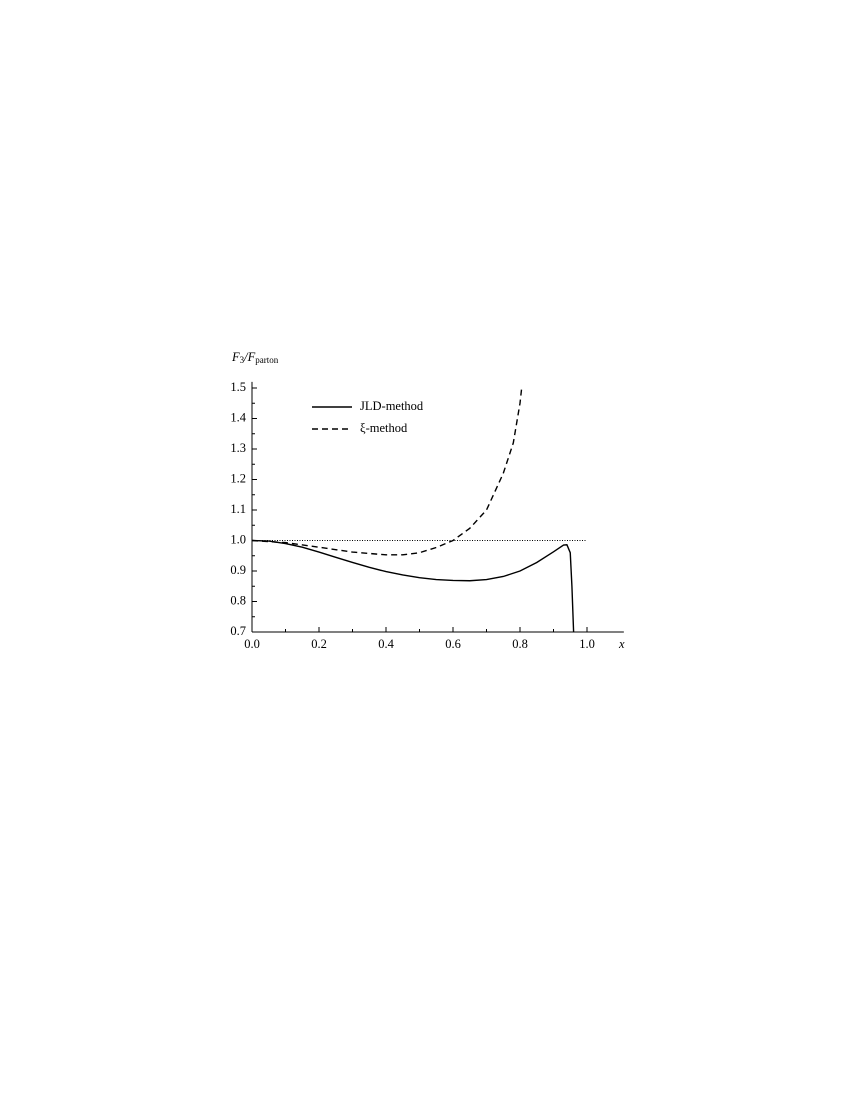 The image size is (850, 1100). Describe the element at coordinates (384, 428) in the screenshot. I see `legend-label: ξ-method` at that location.